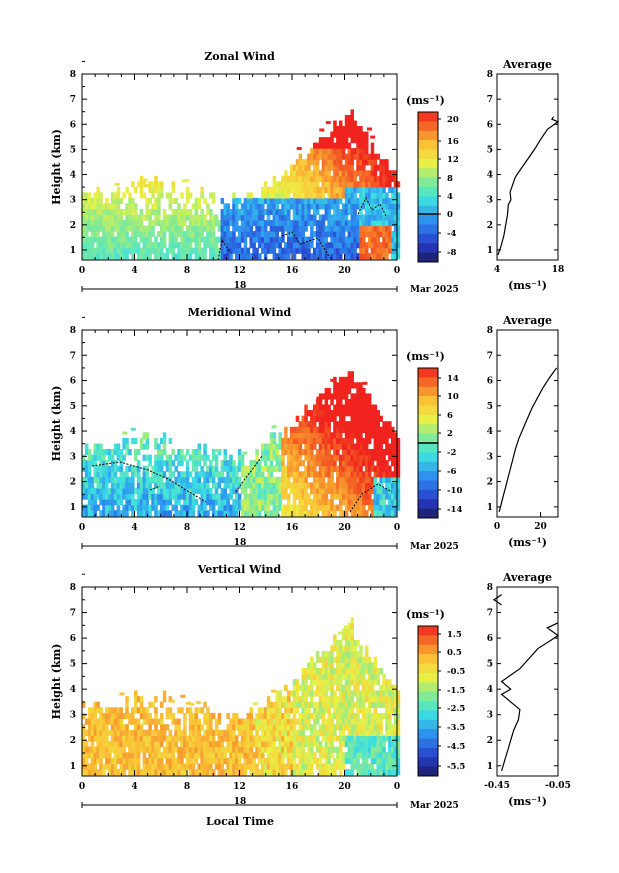  What do you see at coordinates (453, 397) in the screenshot?
I see `colorbar-label: 10` at bounding box center [453, 397].